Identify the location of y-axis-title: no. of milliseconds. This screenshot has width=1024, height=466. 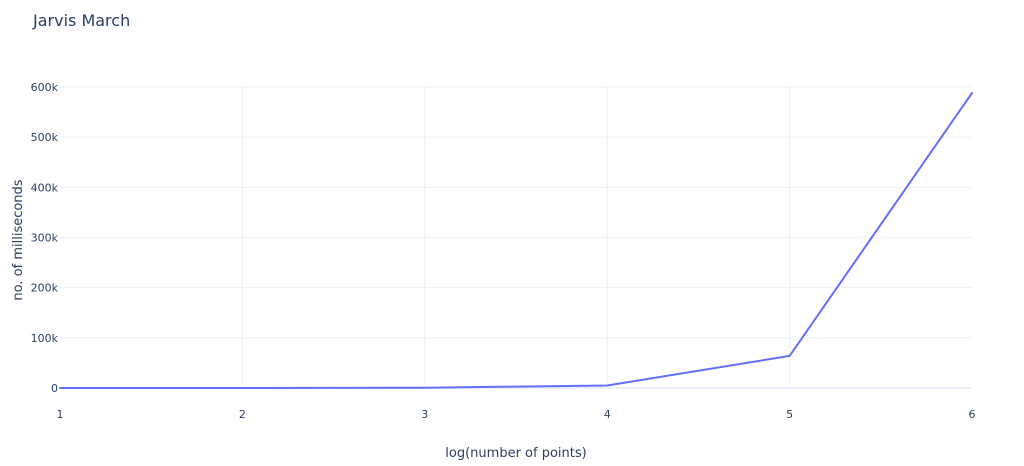
(18, 239).